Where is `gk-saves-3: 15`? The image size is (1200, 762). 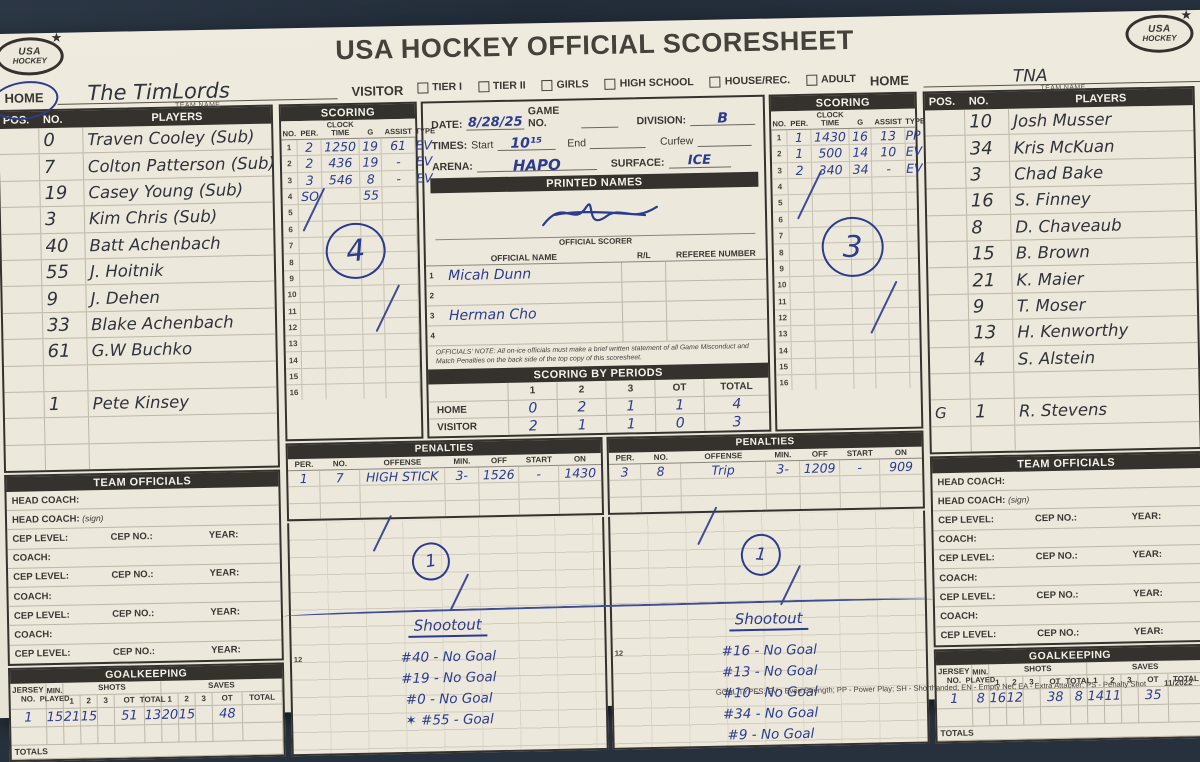
gk-saves-3: 15 is located at coordinates (187, 715).